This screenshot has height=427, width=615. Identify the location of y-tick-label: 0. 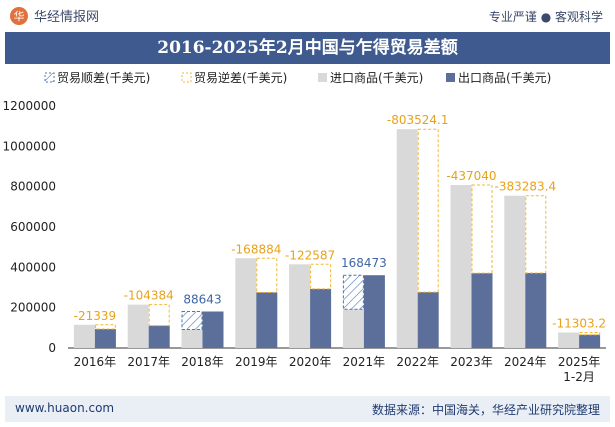
(52, 348).